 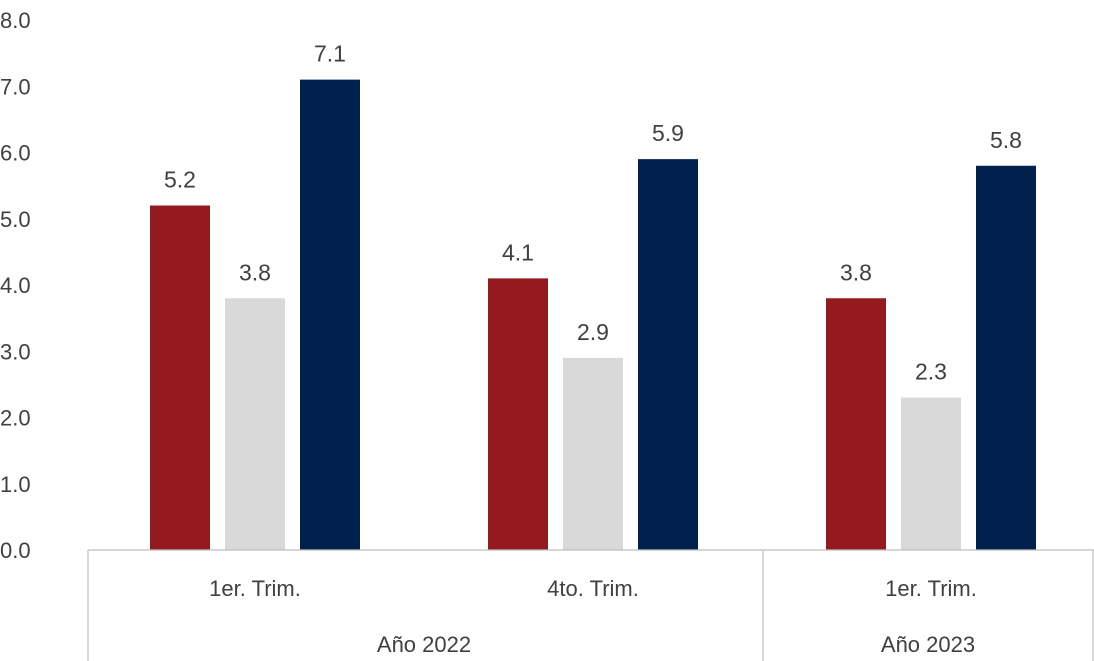 What do you see at coordinates (330, 54) in the screenshot?
I see `data-label: 7.1` at bounding box center [330, 54].